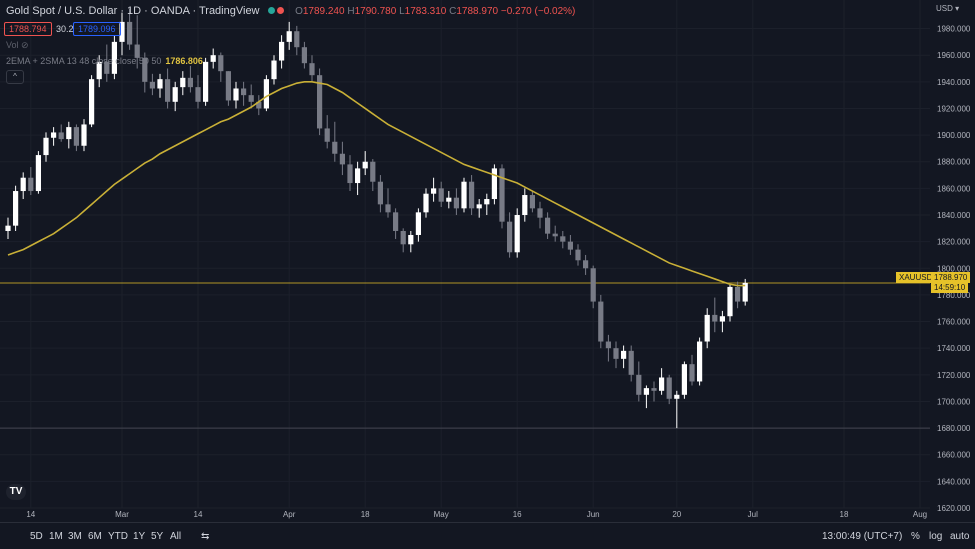 The height and width of the screenshot is (549, 975). Describe the element at coordinates (538, 11) in the screenshot. I see `change-value: −0.270 (−0.02%)` at that location.